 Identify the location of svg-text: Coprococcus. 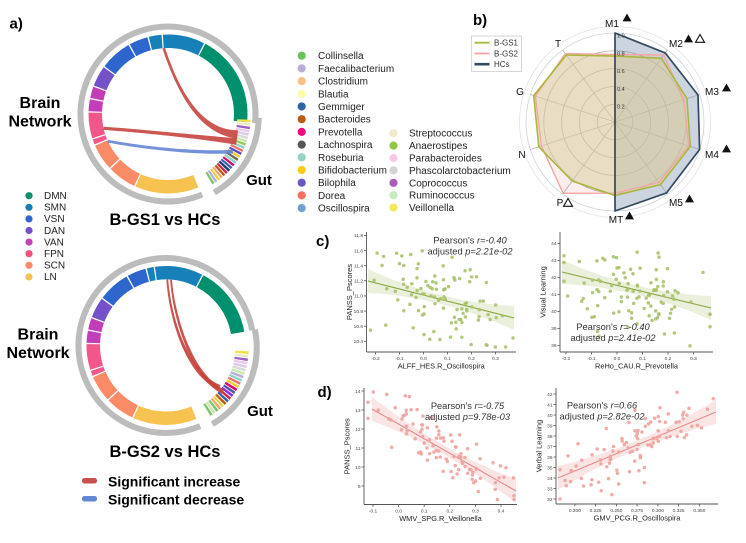
(438, 183).